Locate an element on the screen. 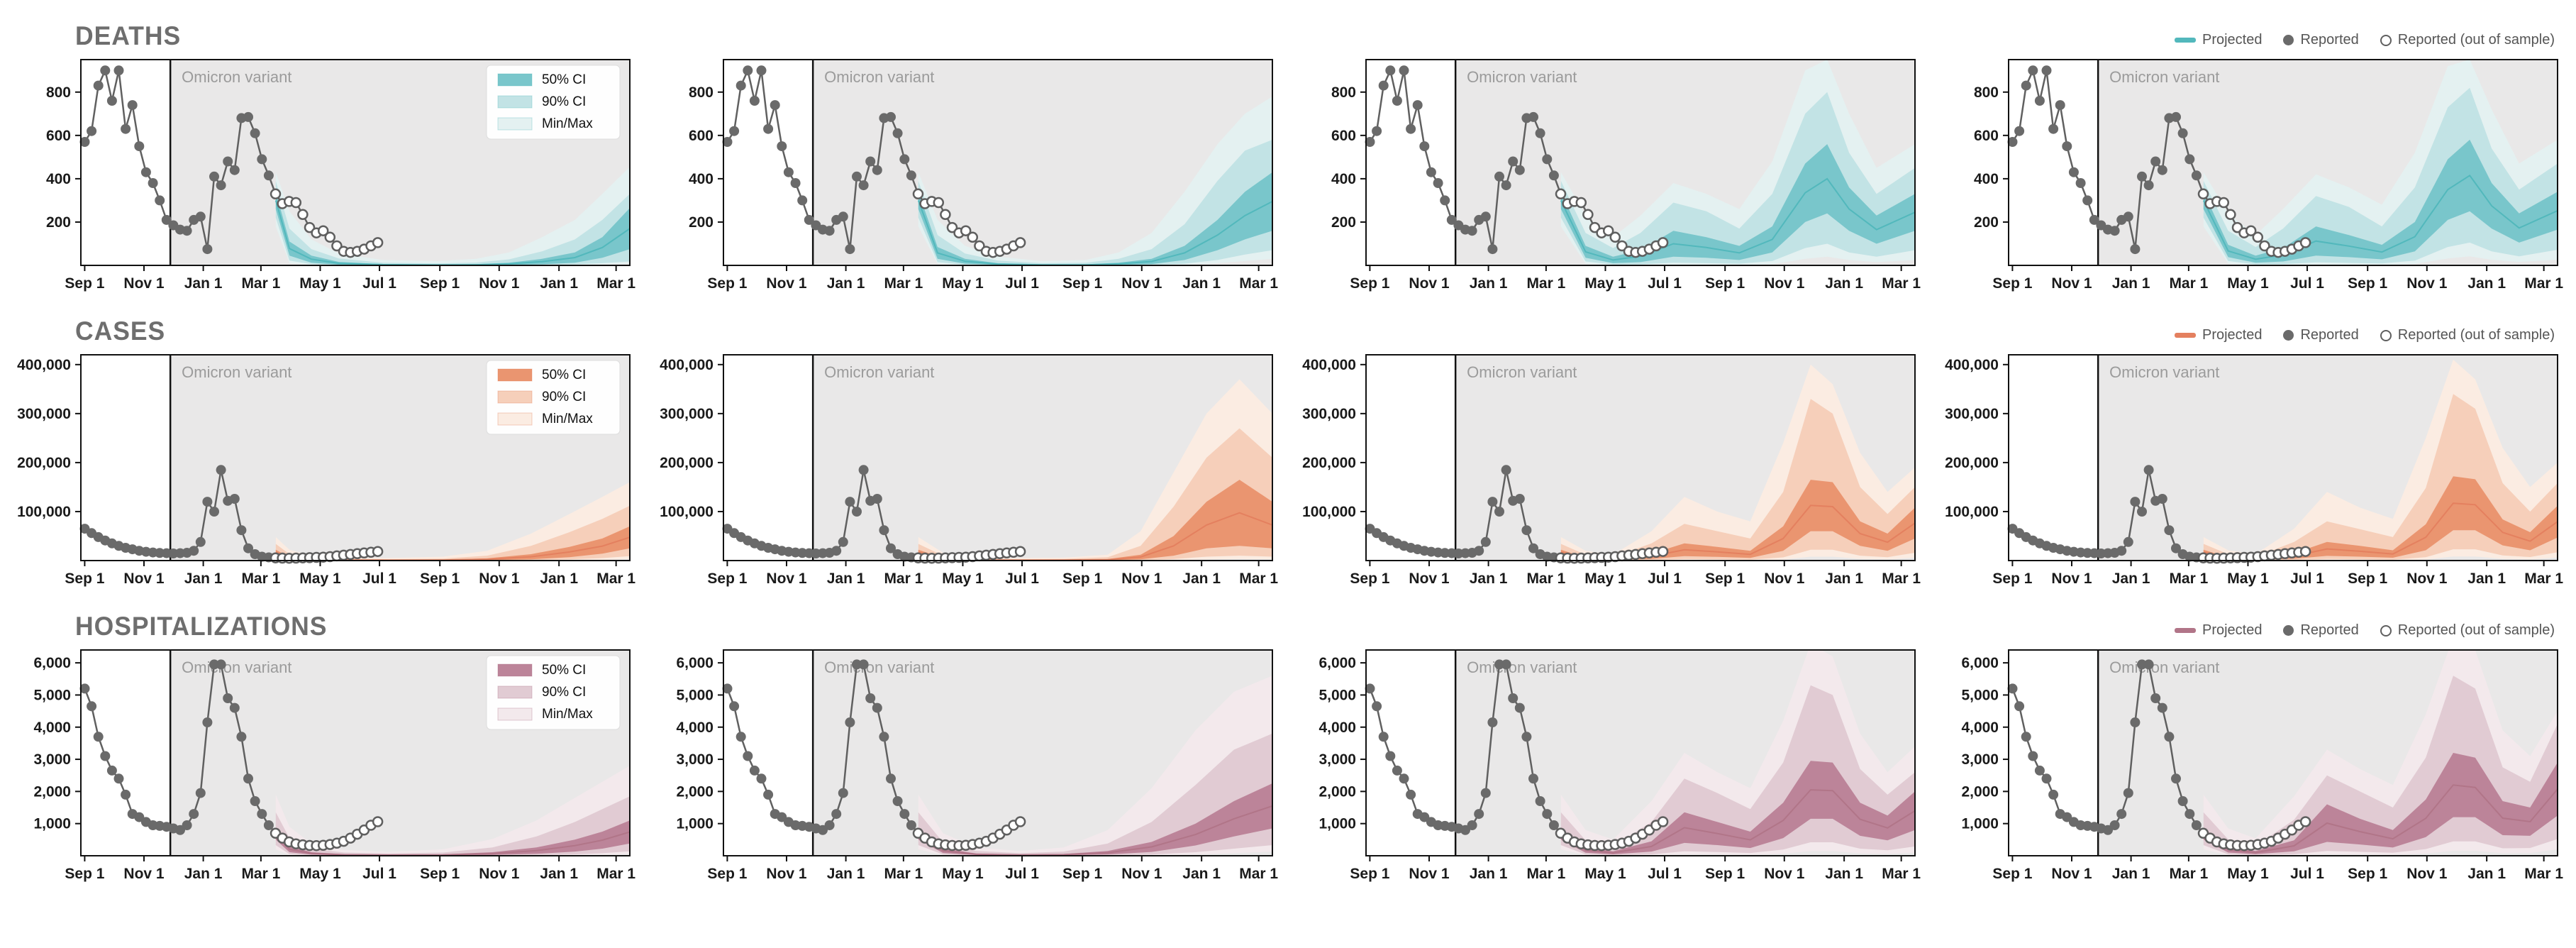  ci90-band is located at coordinates (452, 826).